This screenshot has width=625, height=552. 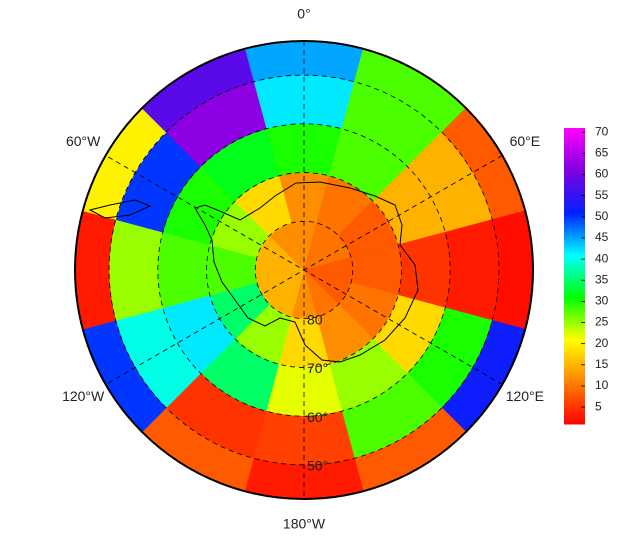 I want to click on longitude-label: 120°W, so click(x=83, y=396).